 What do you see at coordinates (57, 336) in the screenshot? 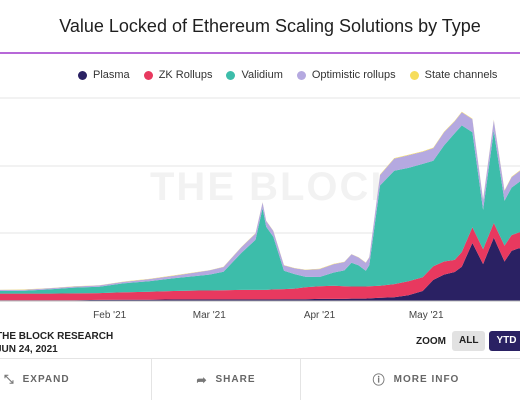
I see `source-name: THE BLOCK RESEARCH` at bounding box center [57, 336].